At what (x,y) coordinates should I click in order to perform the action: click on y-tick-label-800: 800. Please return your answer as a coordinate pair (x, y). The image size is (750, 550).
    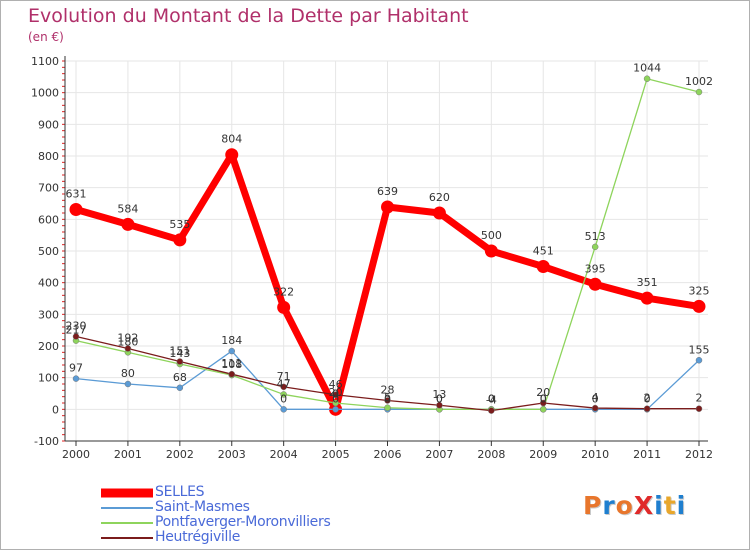
    Looking at the image, I should click on (48, 156).